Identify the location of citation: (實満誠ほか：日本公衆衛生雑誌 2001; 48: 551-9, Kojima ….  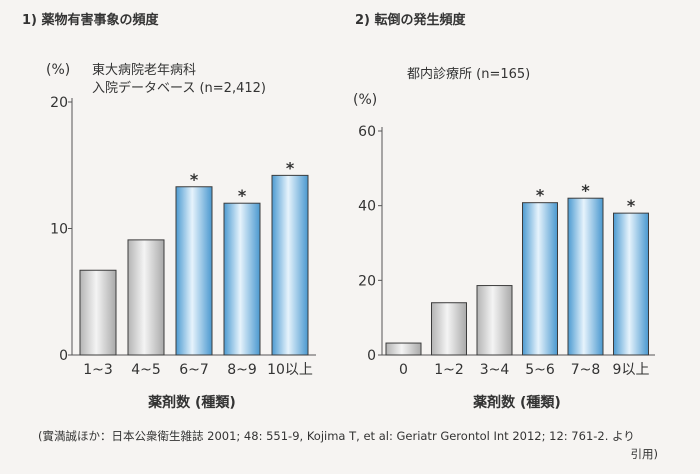
(358, 445).